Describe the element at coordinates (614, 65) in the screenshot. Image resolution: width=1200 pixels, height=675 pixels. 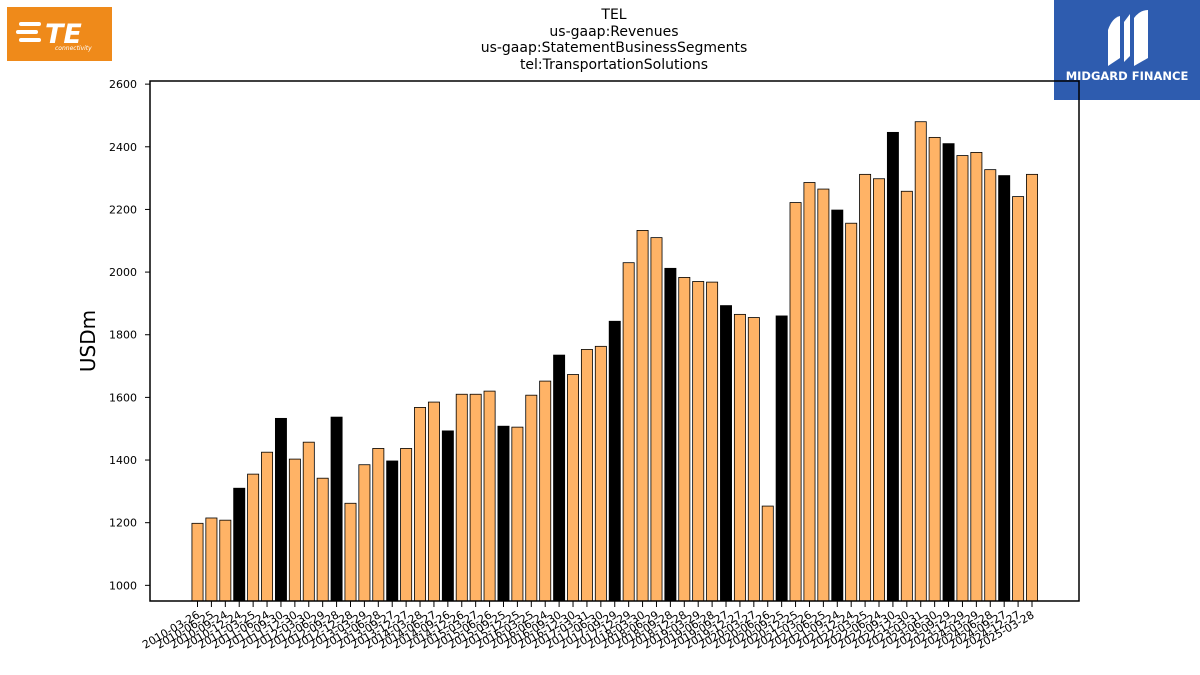
I see `chart-title-line-4: tel:TransportationSolutions` at that location.